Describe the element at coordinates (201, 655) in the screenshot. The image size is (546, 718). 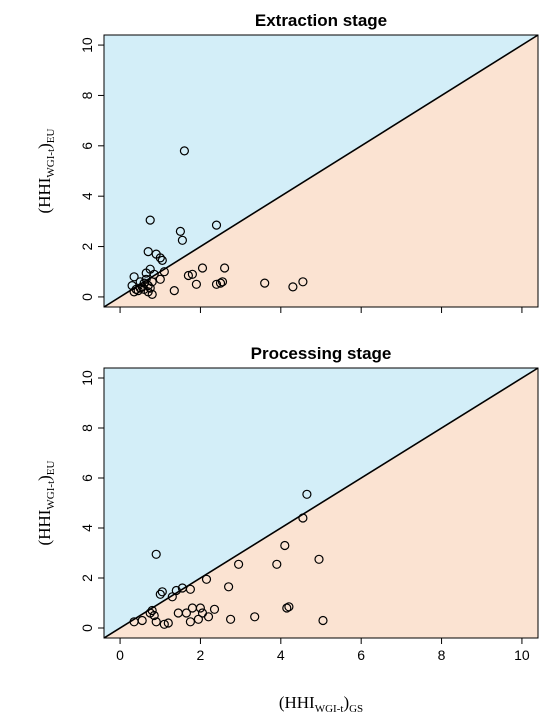
I see `x-tick-label: 2` at that location.